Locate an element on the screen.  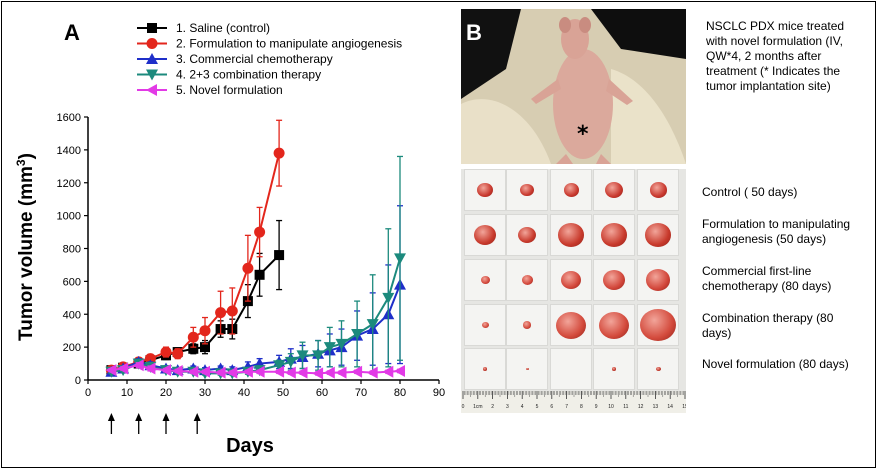
y-tick-label: 600 is located at coordinates (72, 282).